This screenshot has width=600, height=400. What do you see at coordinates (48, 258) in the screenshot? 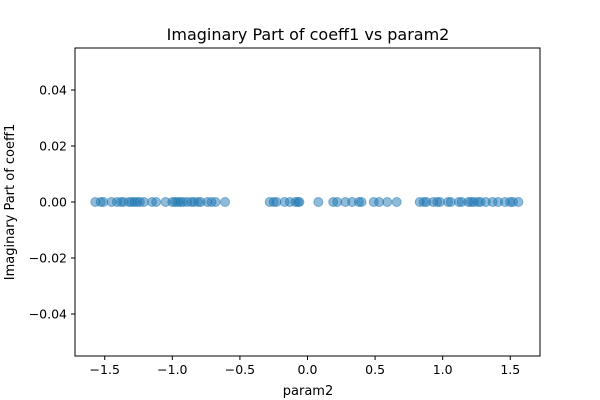
I see `y-tick-label: −0.02` at bounding box center [48, 258].